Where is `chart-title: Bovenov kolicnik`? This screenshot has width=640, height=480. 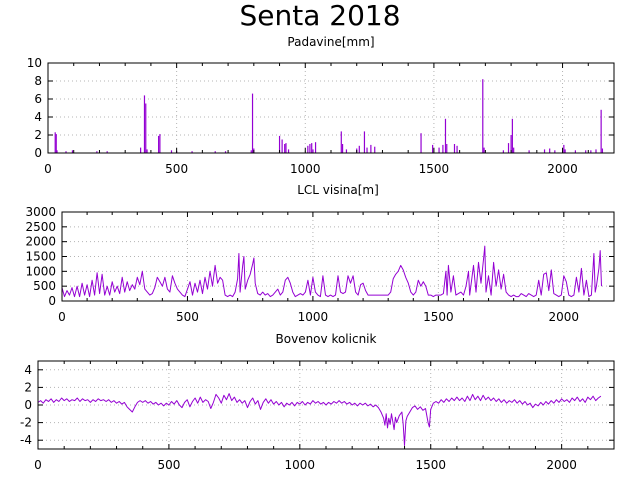 chart-title: Bovenov kolicnik is located at coordinates (326, 339).